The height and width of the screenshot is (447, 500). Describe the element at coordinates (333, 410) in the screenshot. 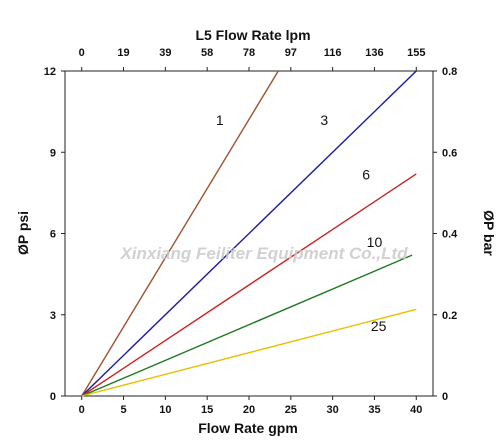

I see `x-tick-label: 30` at that location.